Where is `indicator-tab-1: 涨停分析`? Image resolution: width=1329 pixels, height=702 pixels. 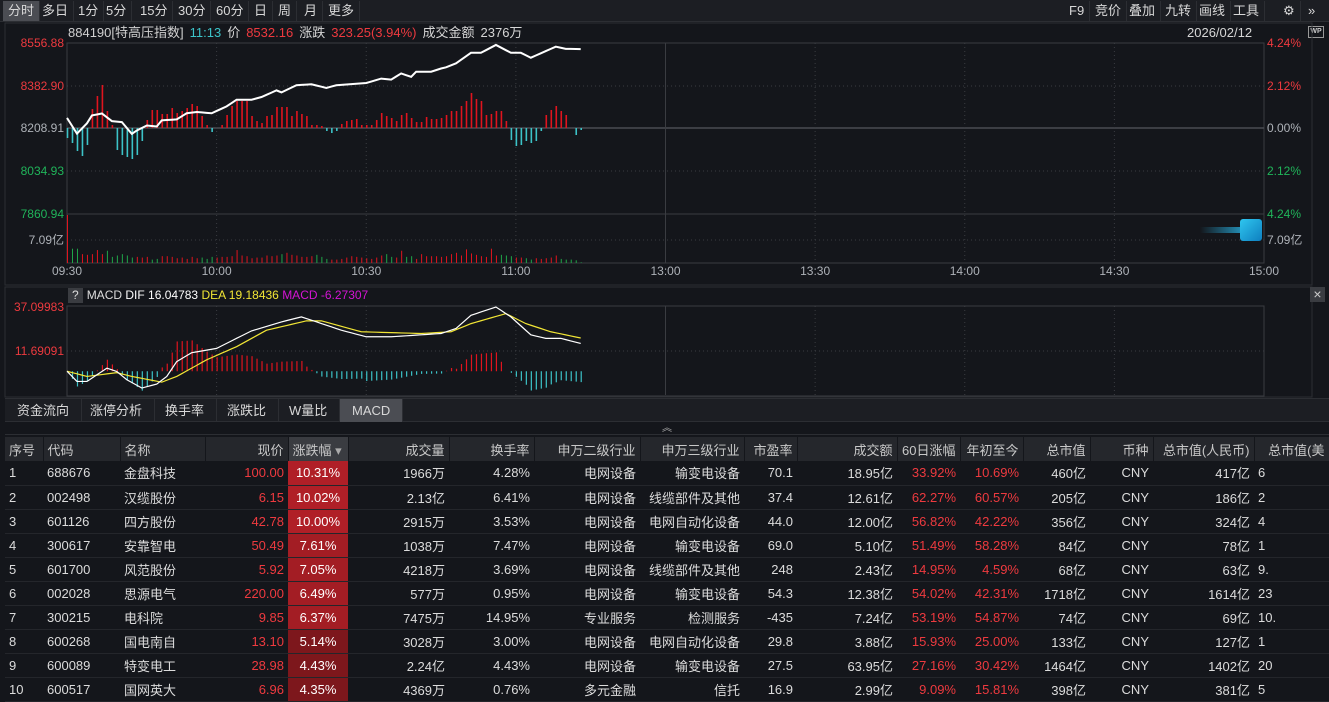
indicator-tab-1: 涨停分析 is located at coordinates (117, 410).